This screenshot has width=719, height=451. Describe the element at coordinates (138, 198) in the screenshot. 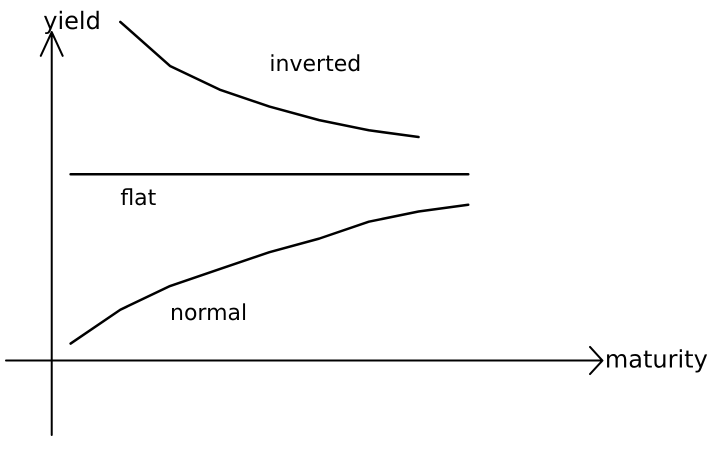

I see `series-label: flat` at that location.